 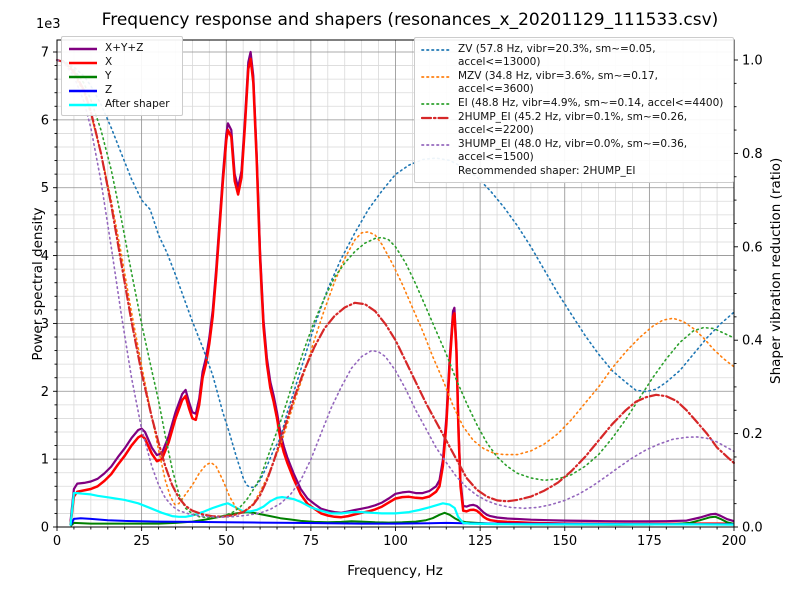 I want to click on y-left-tick-label: 2, so click(x=45, y=392).